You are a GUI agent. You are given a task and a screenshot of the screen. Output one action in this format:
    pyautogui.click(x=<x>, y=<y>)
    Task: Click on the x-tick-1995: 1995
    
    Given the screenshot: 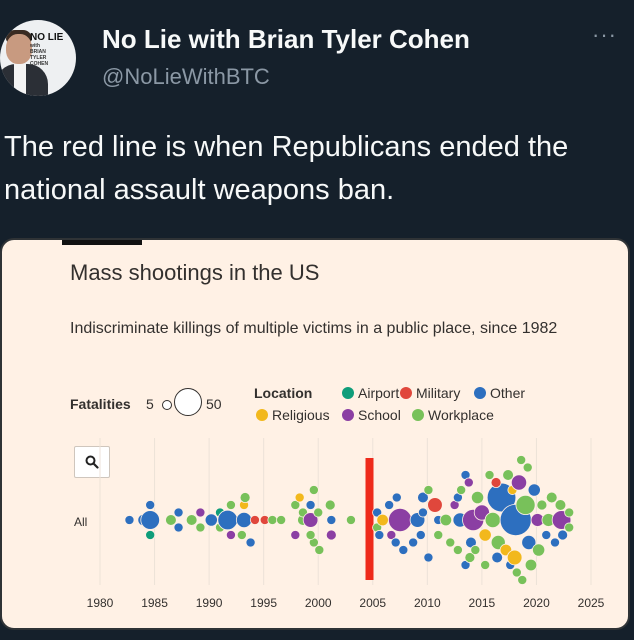 What is the action you would take?
    pyautogui.click(x=264, y=603)
    